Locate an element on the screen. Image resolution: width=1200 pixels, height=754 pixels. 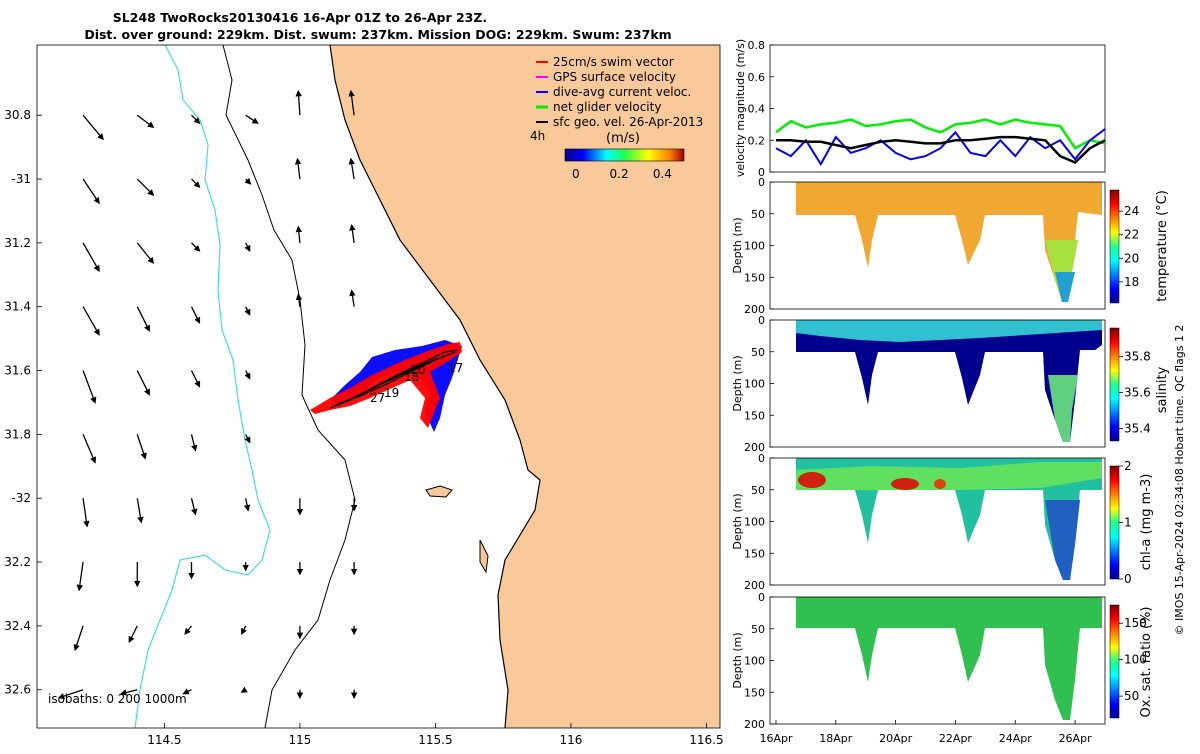
colorbar-tick-label: 35.4 is located at coordinates (1137, 428).